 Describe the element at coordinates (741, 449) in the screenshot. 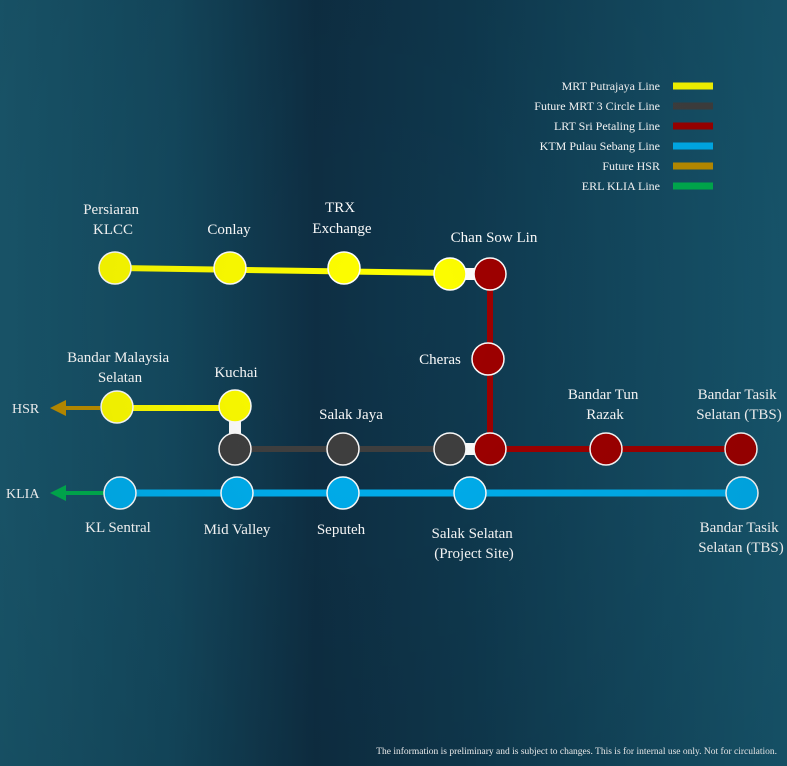

I see `station-bandar-tasik-selatan-lrt` at that location.